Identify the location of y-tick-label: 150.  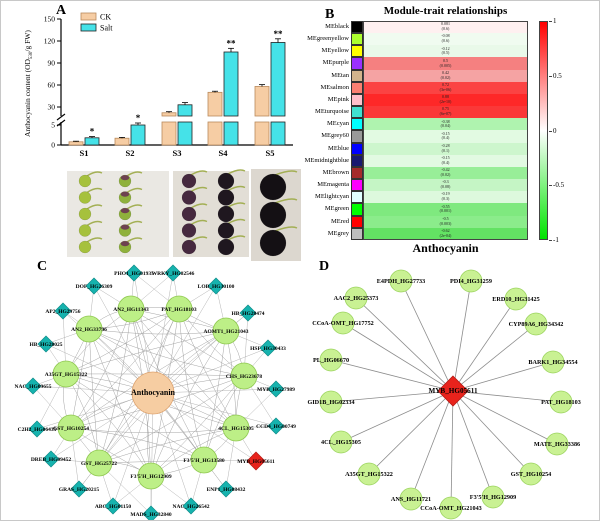
(50, 19).